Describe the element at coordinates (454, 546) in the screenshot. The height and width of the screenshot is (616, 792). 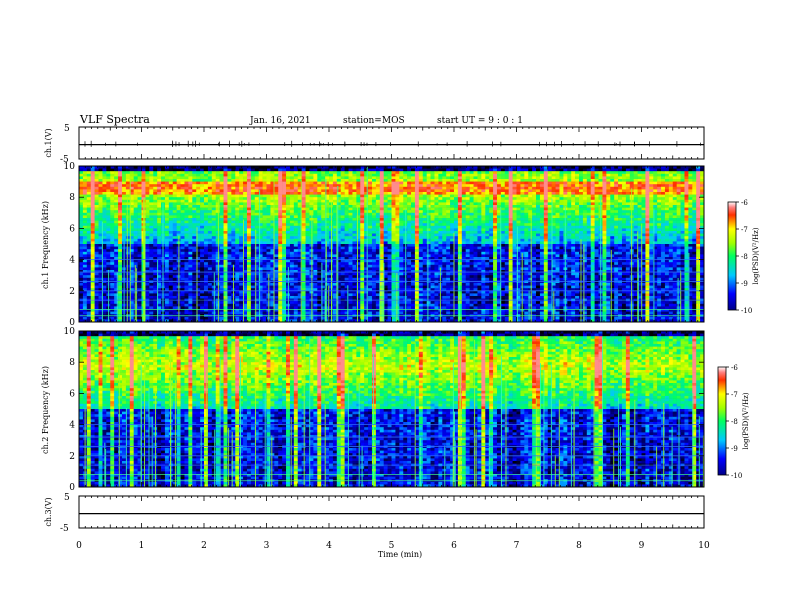
I see `x-tick-label: 6` at that location.